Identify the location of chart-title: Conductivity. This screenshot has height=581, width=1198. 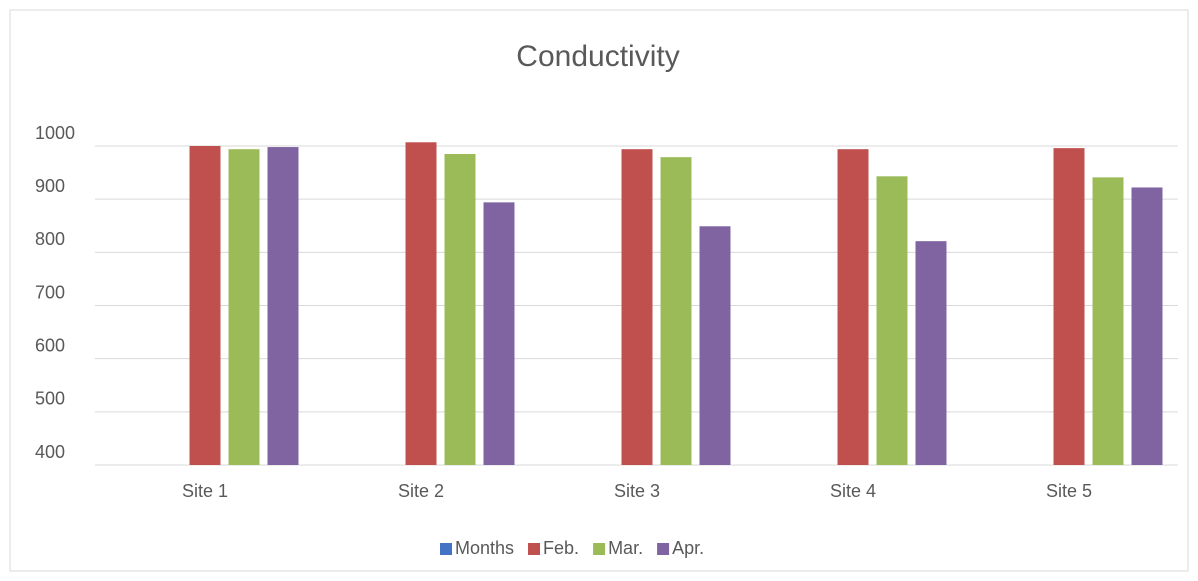
(597, 56).